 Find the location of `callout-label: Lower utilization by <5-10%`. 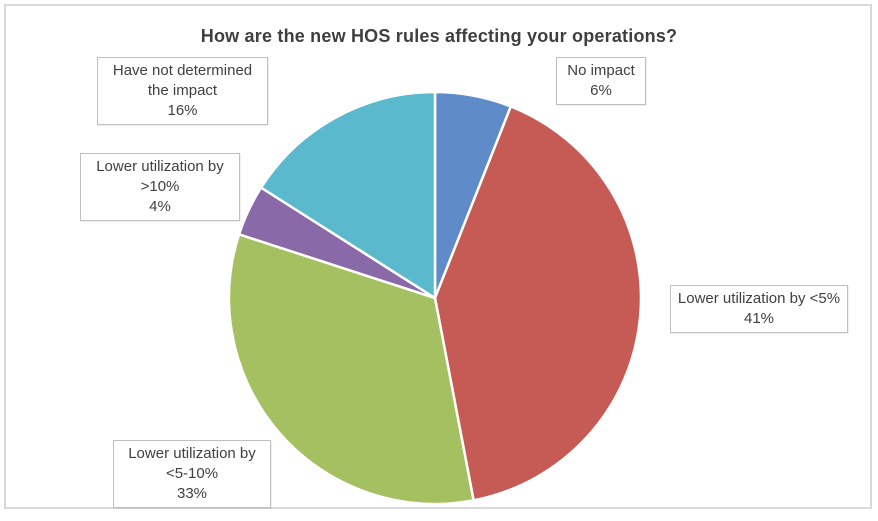

callout-label: Lower utilization by <5-10% is located at coordinates (192, 463).